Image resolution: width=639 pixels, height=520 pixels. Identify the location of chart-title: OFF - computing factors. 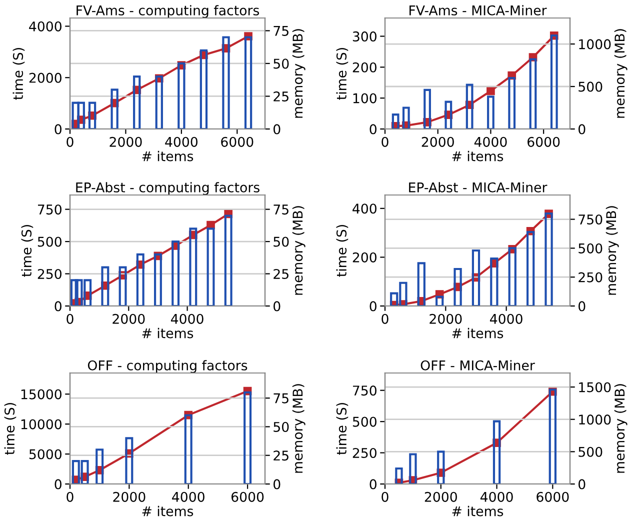
(168, 366).